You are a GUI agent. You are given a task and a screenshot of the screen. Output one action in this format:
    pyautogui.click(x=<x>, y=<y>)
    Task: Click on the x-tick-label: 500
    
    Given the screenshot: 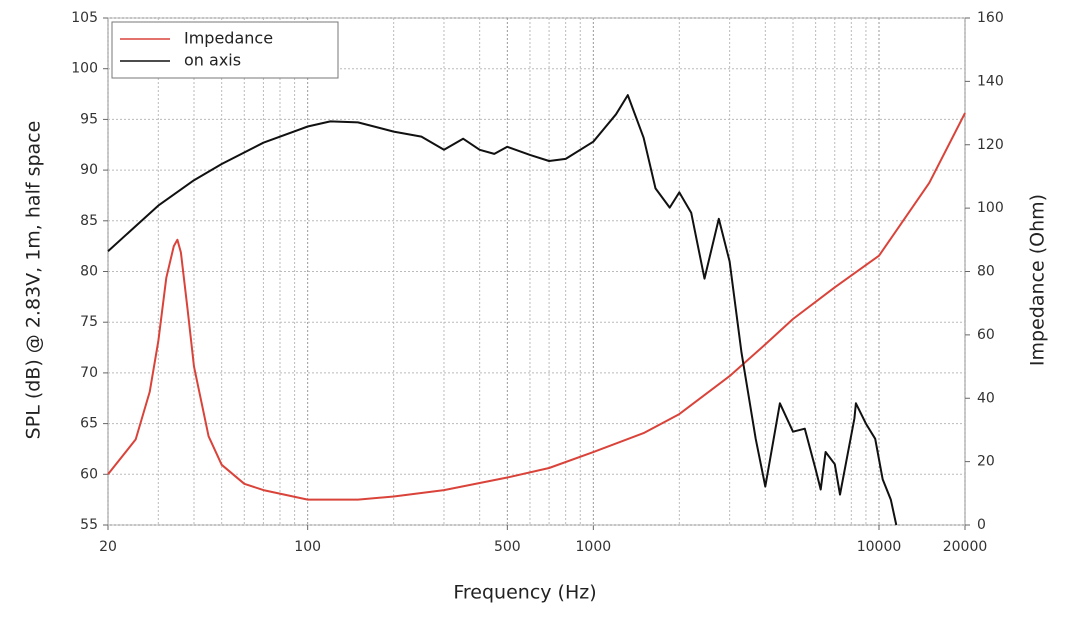 What is the action you would take?
    pyautogui.click(x=507, y=547)
    